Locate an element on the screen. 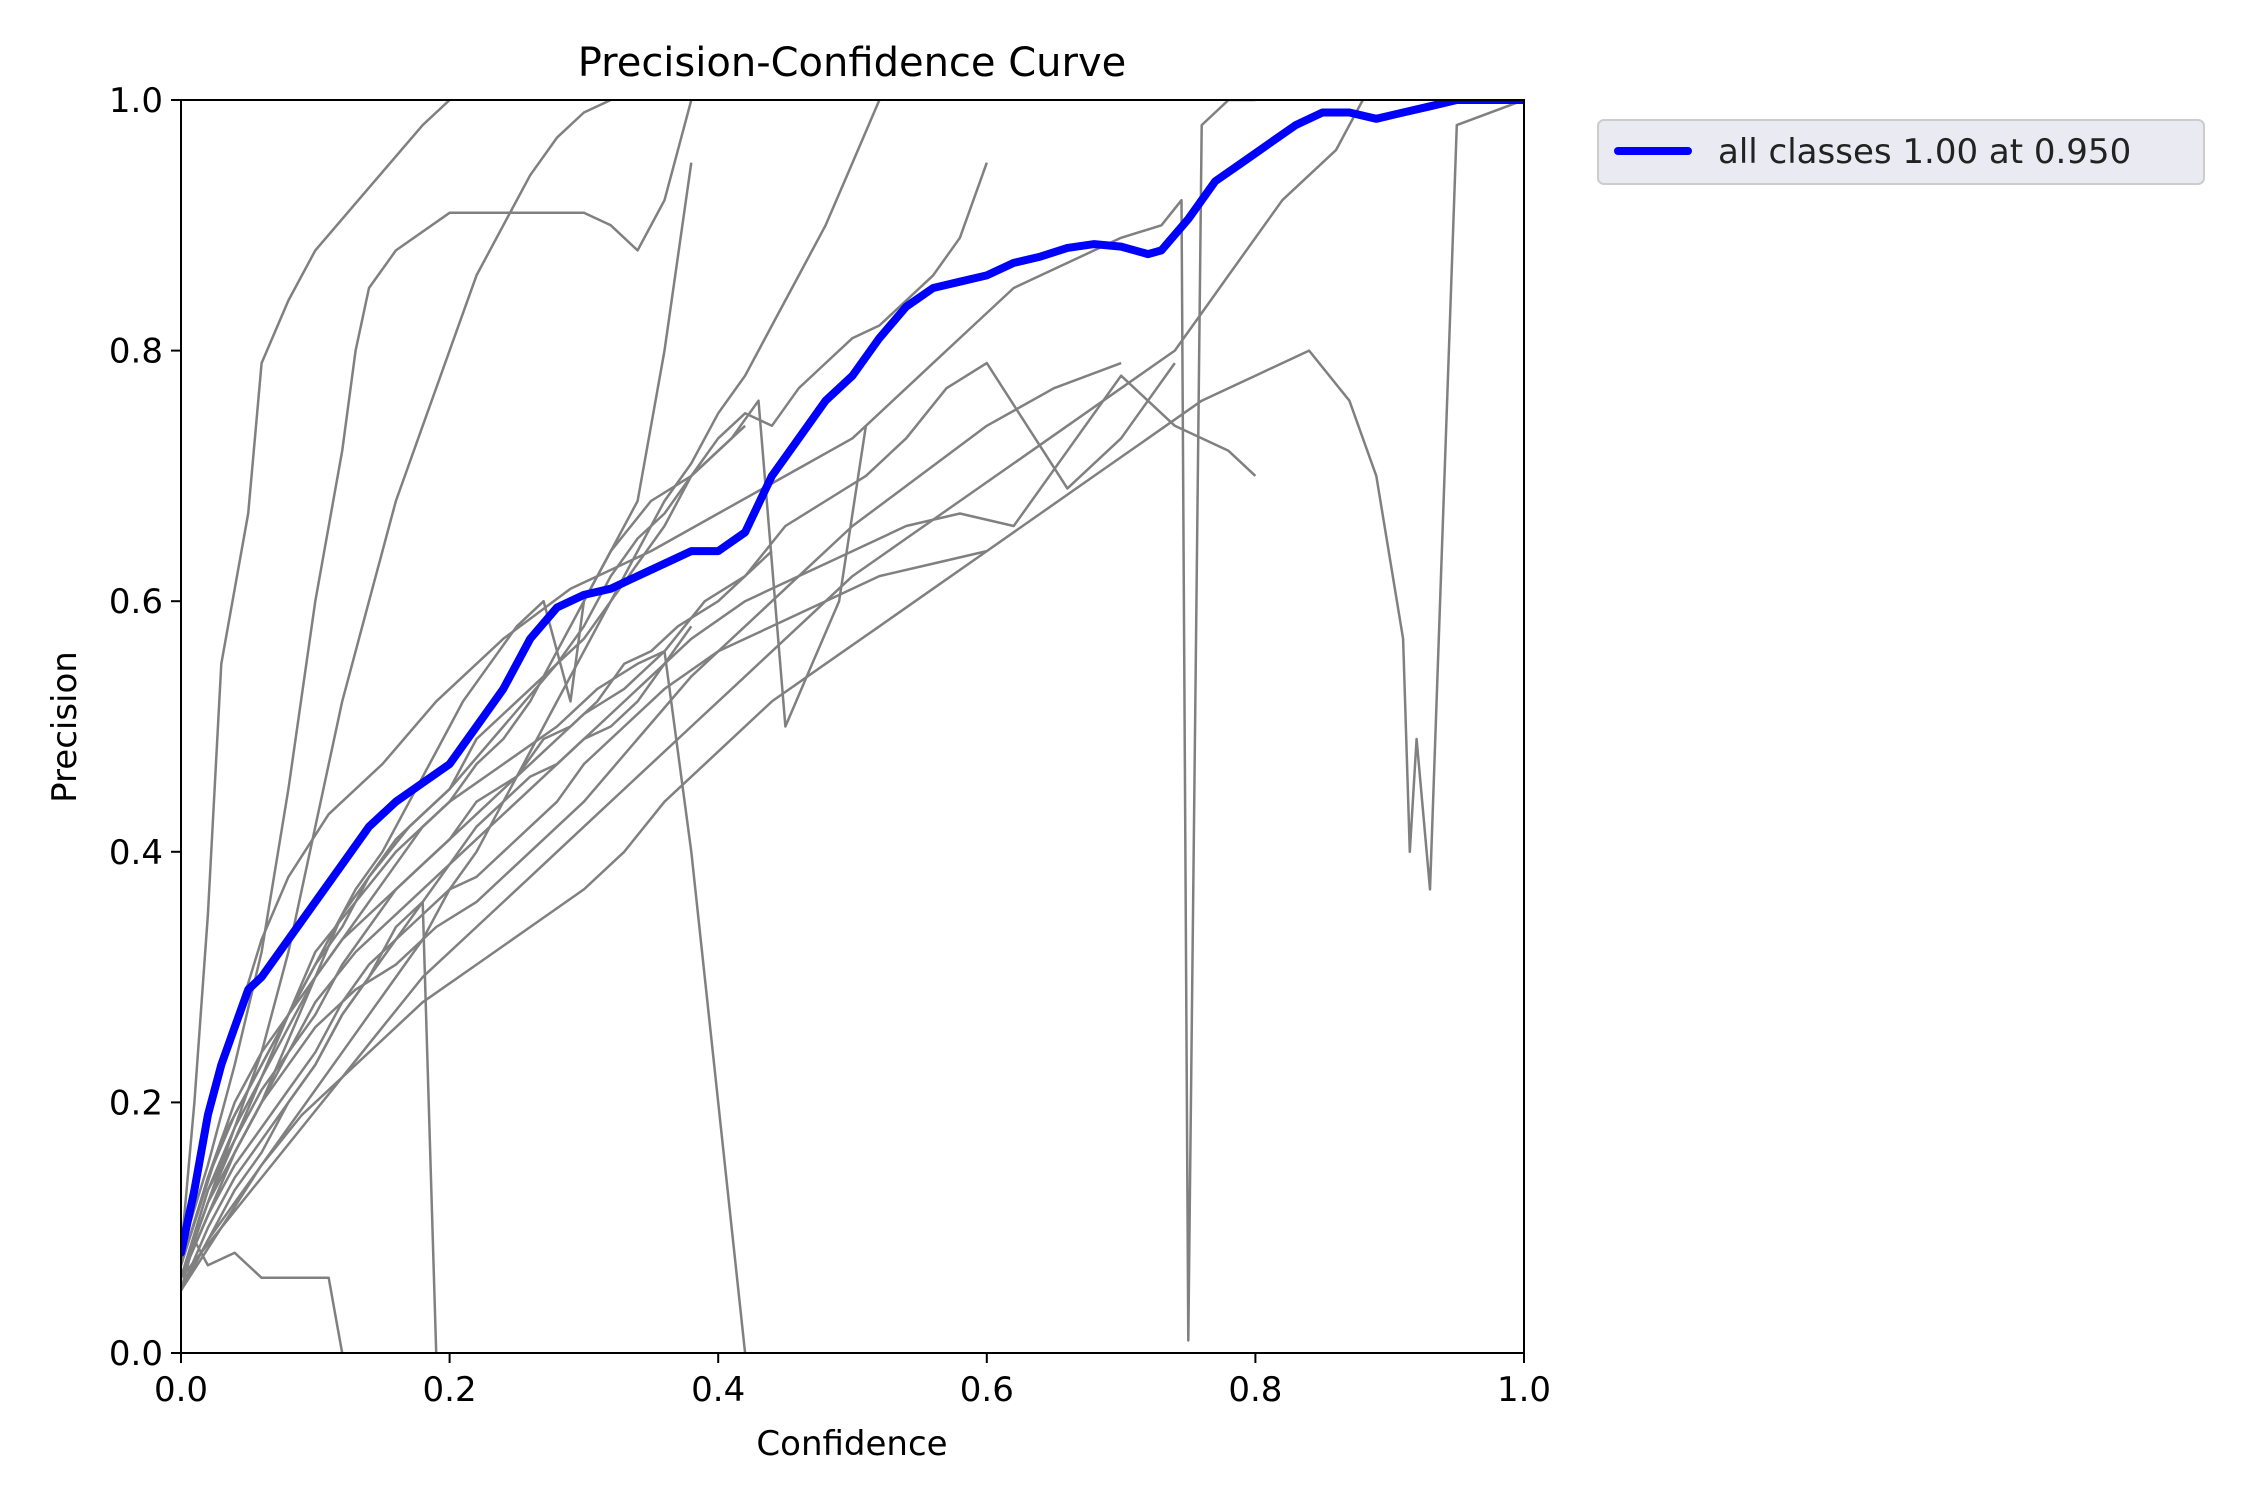 The width and height of the screenshot is (2250, 1500). y-tick-label: 0.4 is located at coordinates (136, 853).